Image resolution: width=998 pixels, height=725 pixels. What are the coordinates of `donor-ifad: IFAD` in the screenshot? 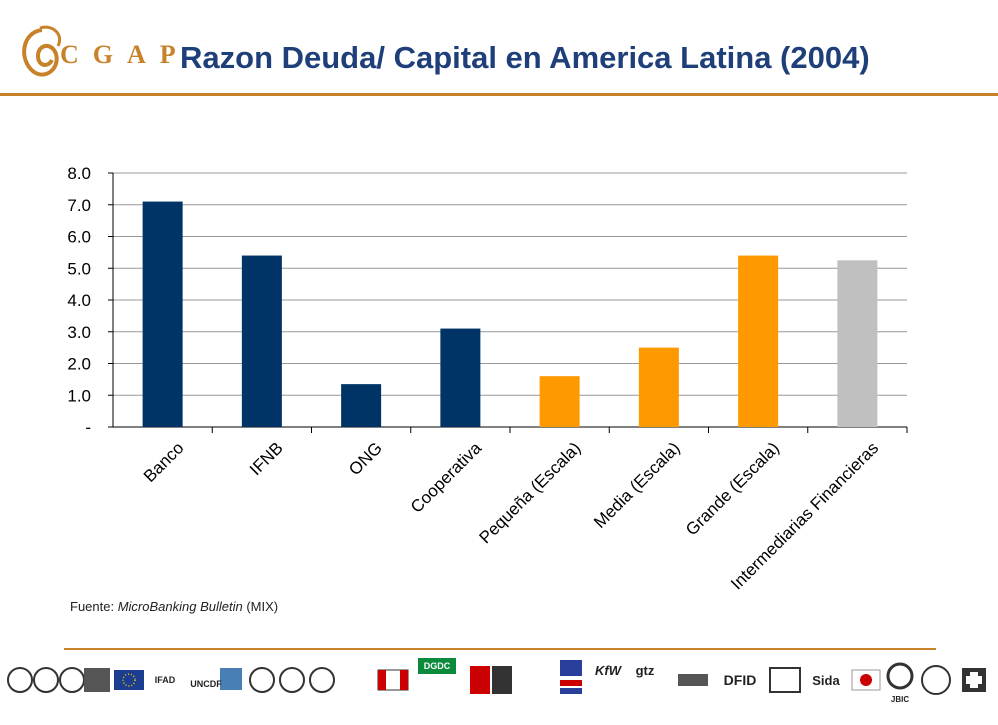 It's located at (165, 680).